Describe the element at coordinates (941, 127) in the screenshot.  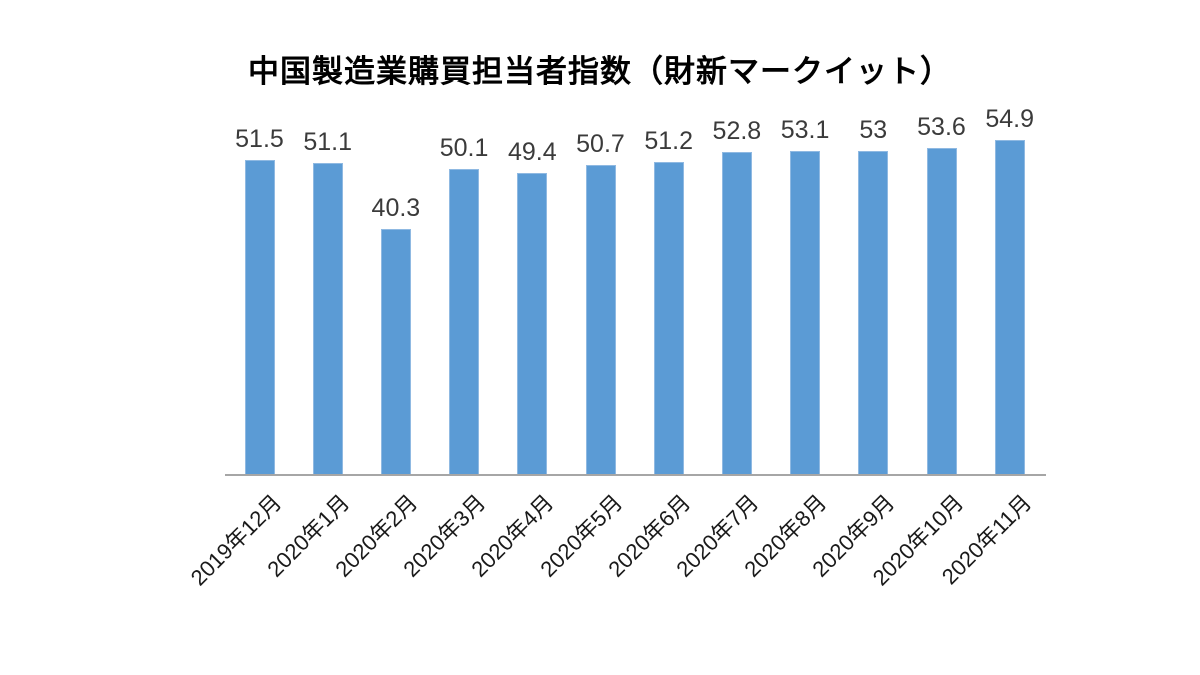
I see `bar-value-label: 53.6` at that location.